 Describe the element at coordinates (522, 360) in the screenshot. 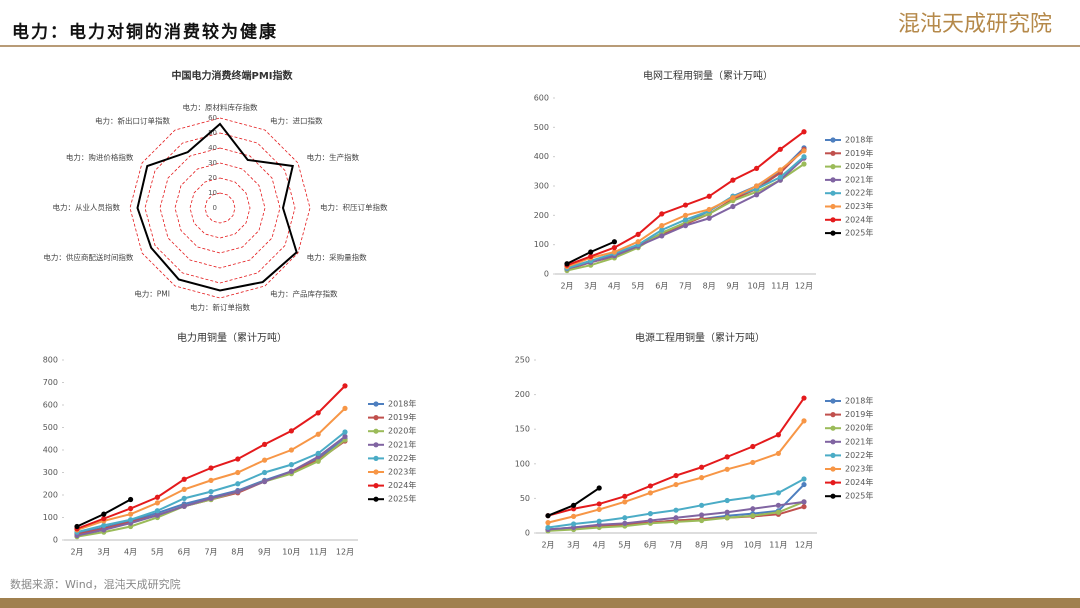

I see `y-tick-label: 250` at that location.